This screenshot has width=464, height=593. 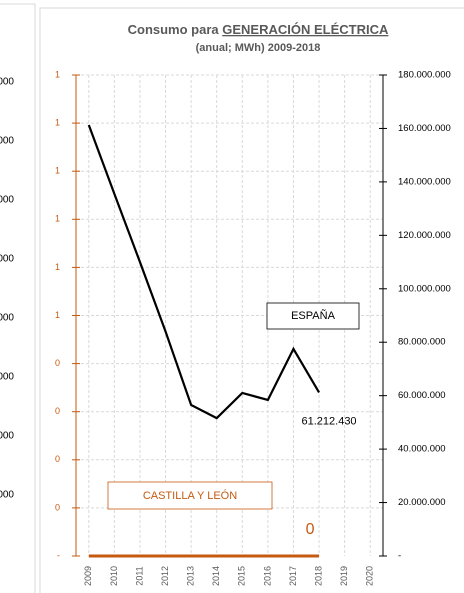 What do you see at coordinates (422, 449) in the screenshot?
I see `y2-tick-label: 40.000.000` at bounding box center [422, 449].